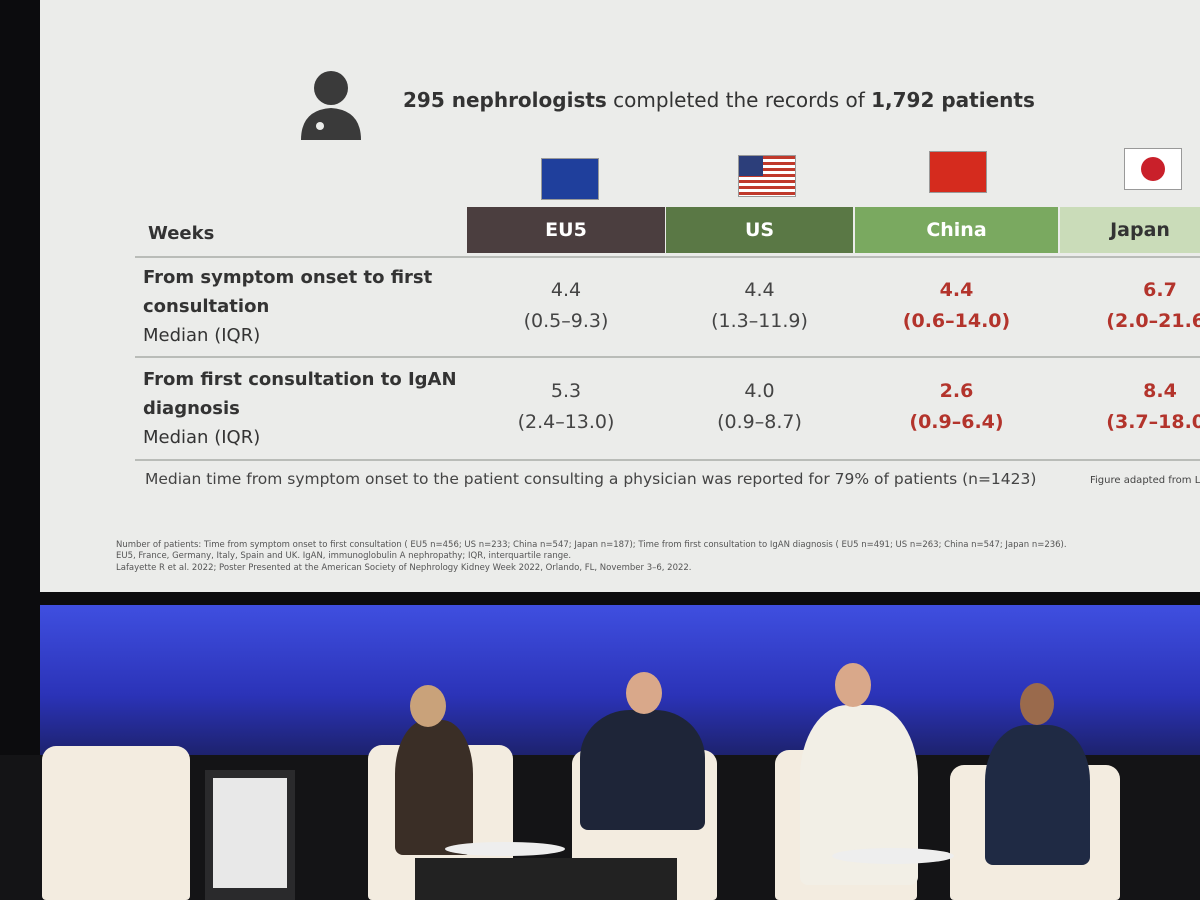  What do you see at coordinates (759, 306) in the screenshot?
I see `table-cell: 4.4 (1.3–11.9)` at bounding box center [759, 306].